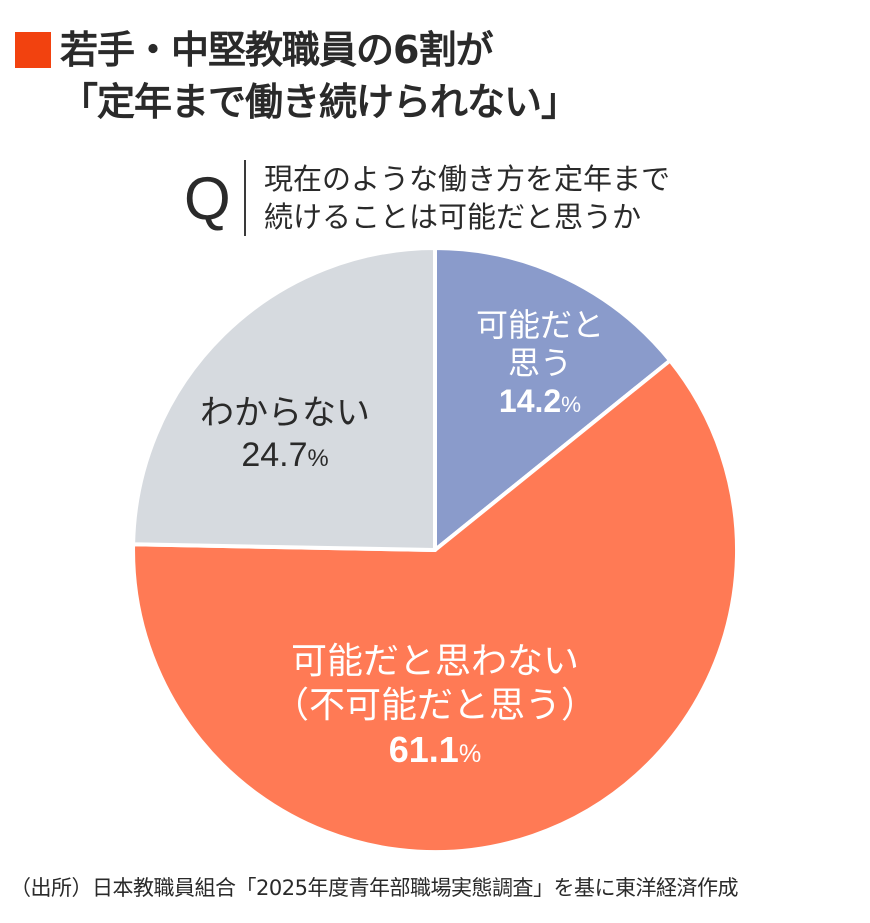 This screenshot has width=870, height=923. I want to click on pie-slice-possible, so click(553, 399).